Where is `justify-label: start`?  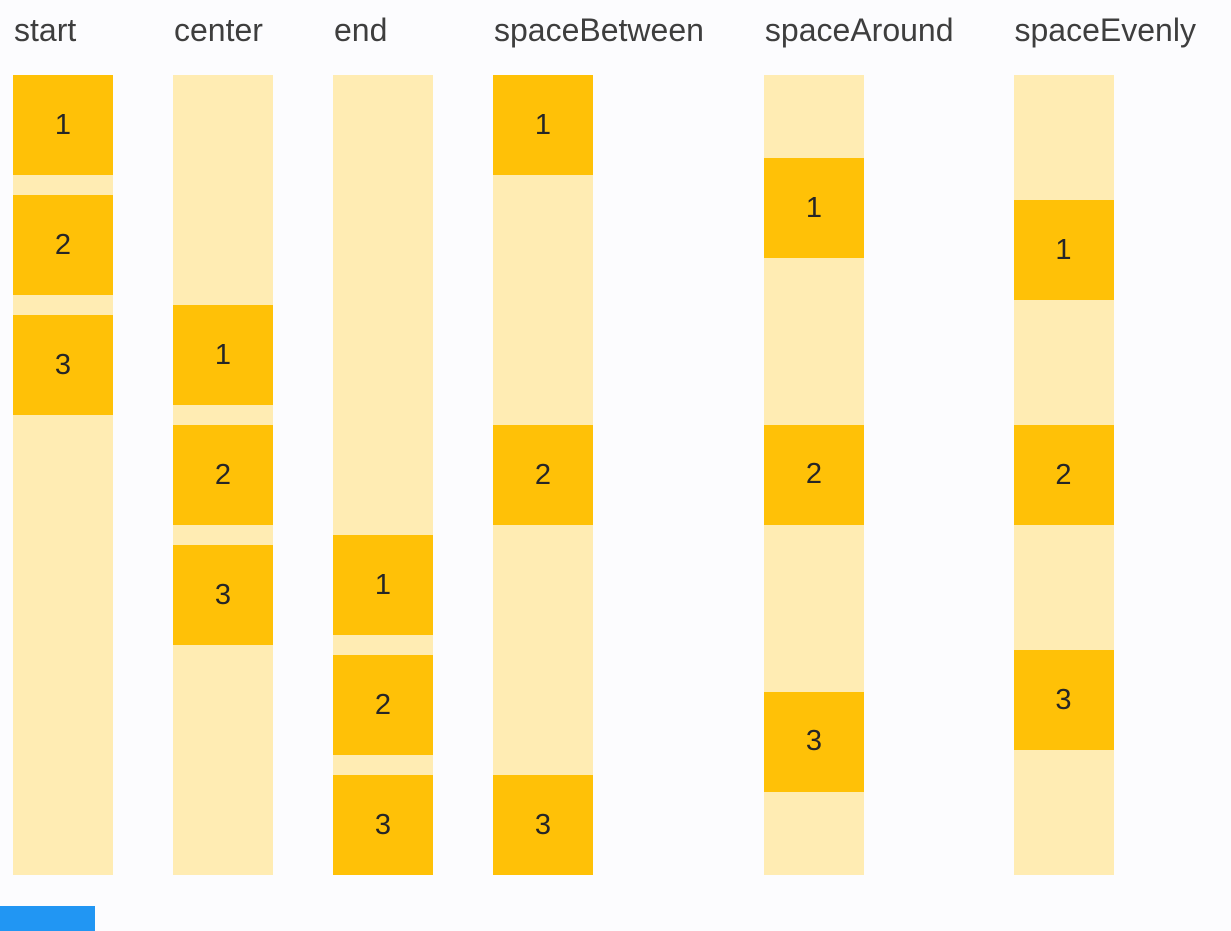 justify-label: start is located at coordinates (45, 30).